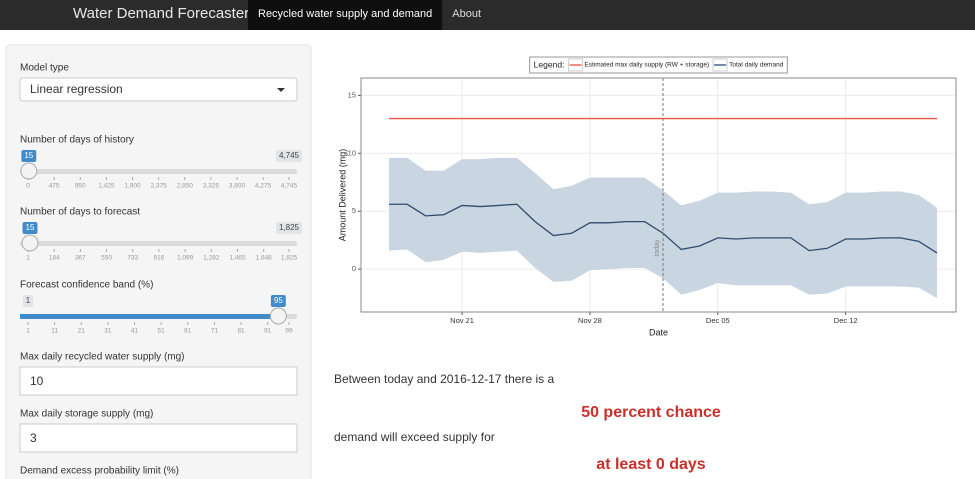  I want to click on slider-edge-label: 4,745, so click(289, 155).